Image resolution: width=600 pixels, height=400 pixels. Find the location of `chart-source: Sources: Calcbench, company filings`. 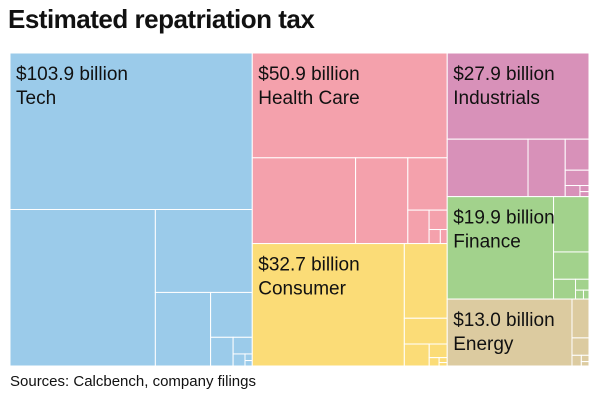

chart-source: Sources: Calcbench, company filings is located at coordinates (133, 381).